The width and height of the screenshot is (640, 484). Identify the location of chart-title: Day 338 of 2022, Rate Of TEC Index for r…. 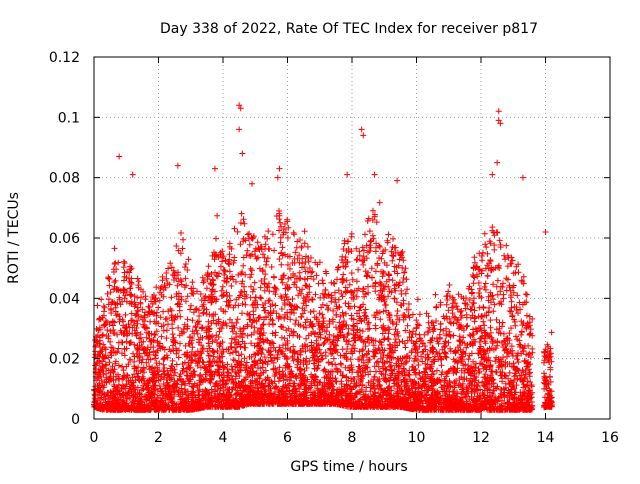
(349, 29).